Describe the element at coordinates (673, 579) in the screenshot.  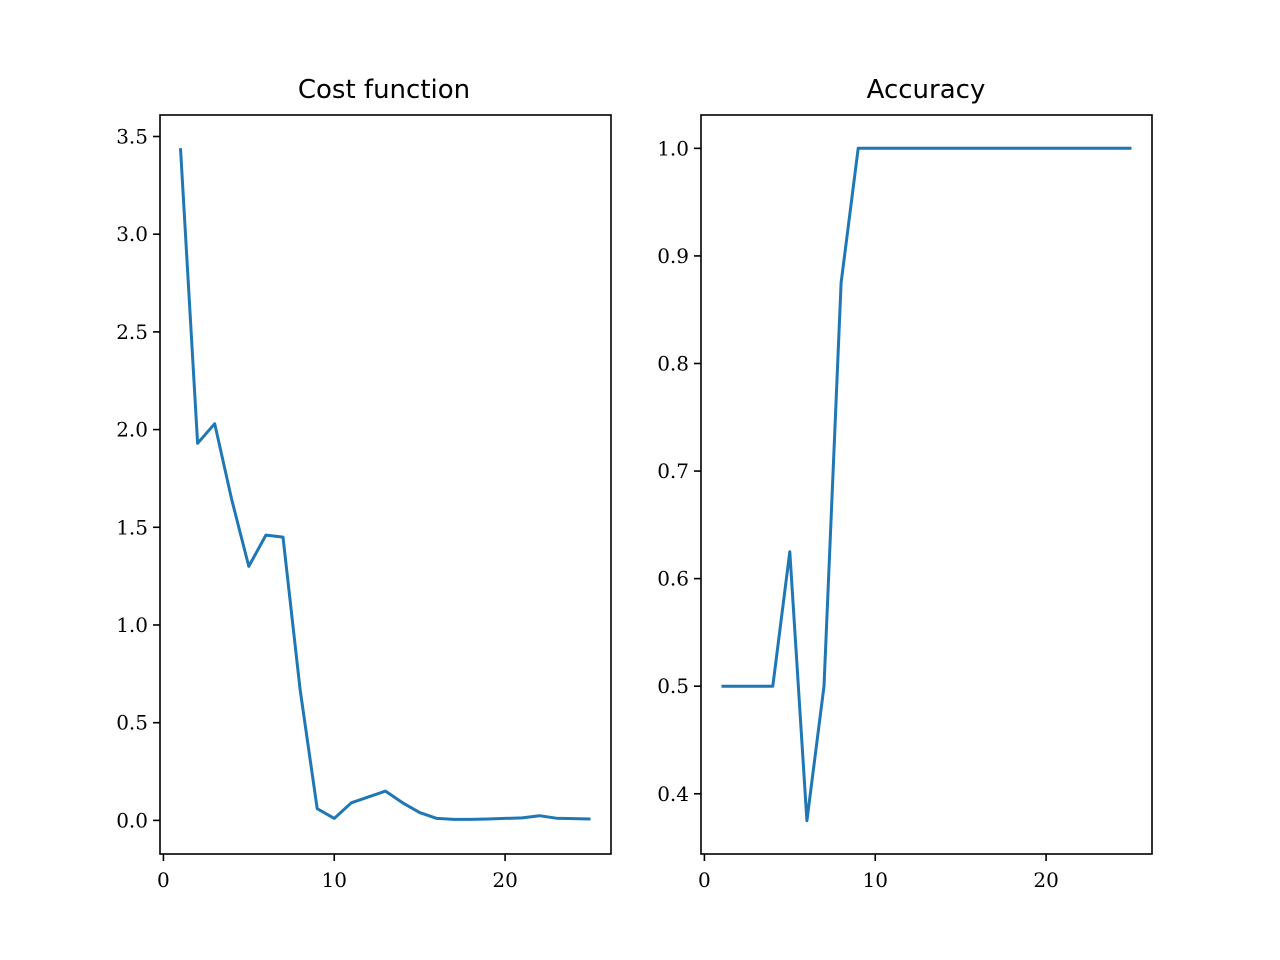
I see `y-tick-label: 0.6` at that location.